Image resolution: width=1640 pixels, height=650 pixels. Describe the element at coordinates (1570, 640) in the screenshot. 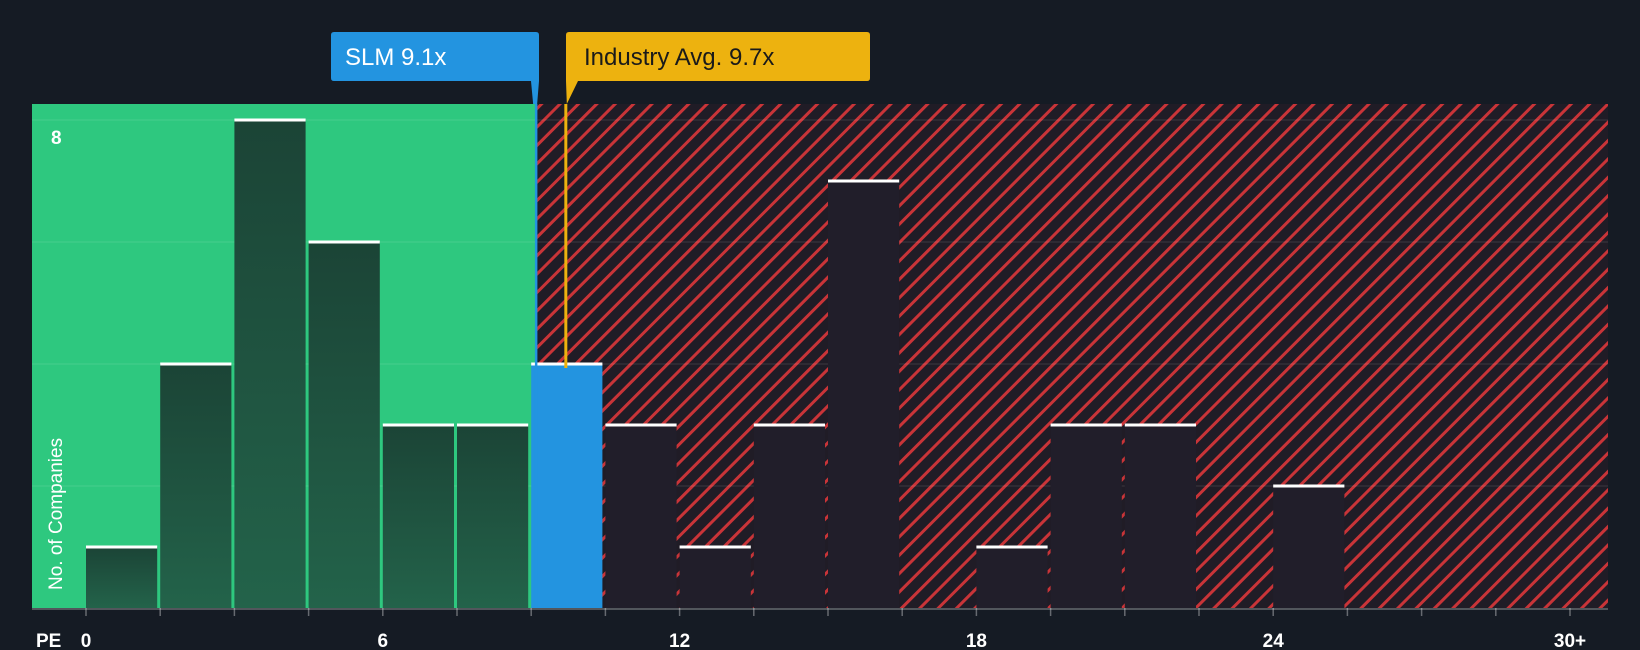

I see `x-tick-label: 30+` at that location.